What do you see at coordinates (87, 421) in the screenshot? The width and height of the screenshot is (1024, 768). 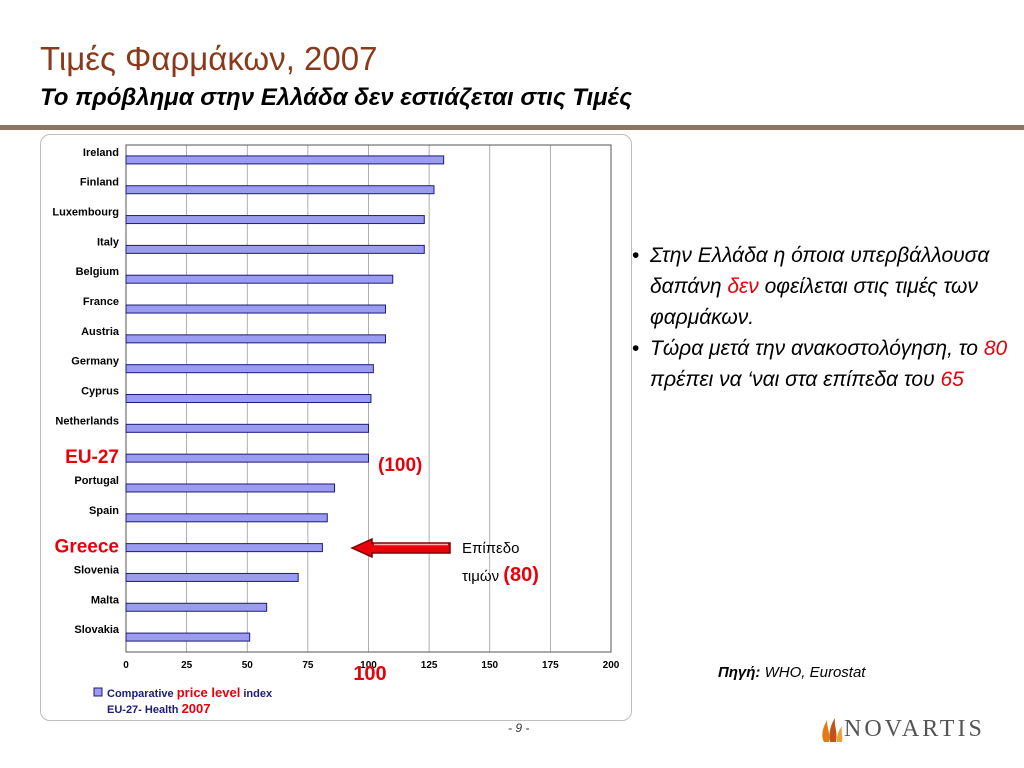 I see `category-label: Netherlands` at bounding box center [87, 421].